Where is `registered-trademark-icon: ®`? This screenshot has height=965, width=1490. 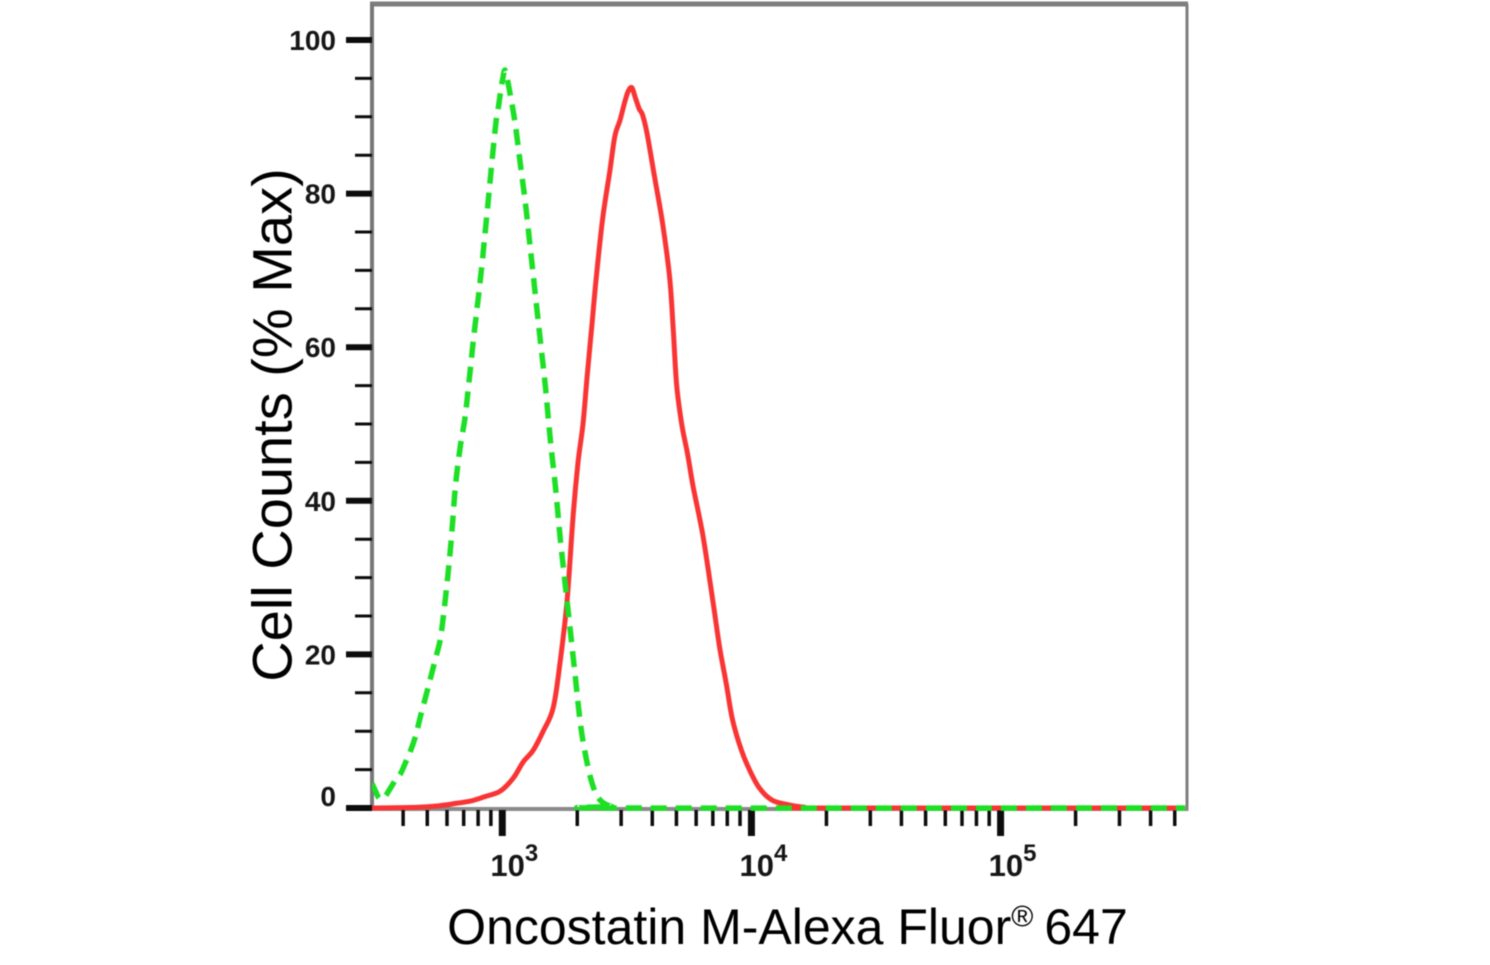
registered-trademark-icon: ® is located at coordinates (1022, 917).